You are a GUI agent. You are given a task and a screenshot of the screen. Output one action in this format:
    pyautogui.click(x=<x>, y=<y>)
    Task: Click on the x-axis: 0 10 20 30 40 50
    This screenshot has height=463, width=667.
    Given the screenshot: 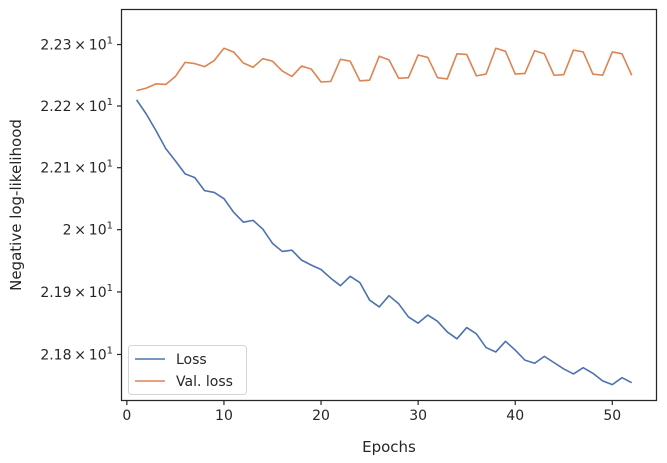 What is the action you would take?
    pyautogui.click(x=371, y=412)
    